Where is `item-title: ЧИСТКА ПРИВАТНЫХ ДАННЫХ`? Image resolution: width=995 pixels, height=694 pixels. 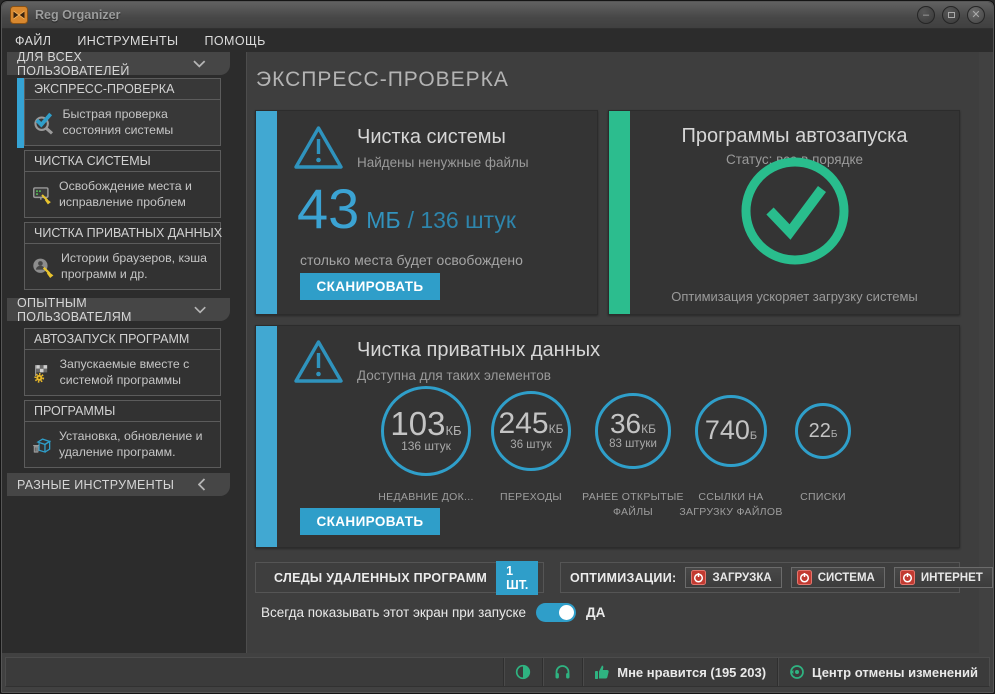
item-title: ЧИСТКА ПРИВАТНЫХ ДАННЫХ is located at coordinates (123, 233).